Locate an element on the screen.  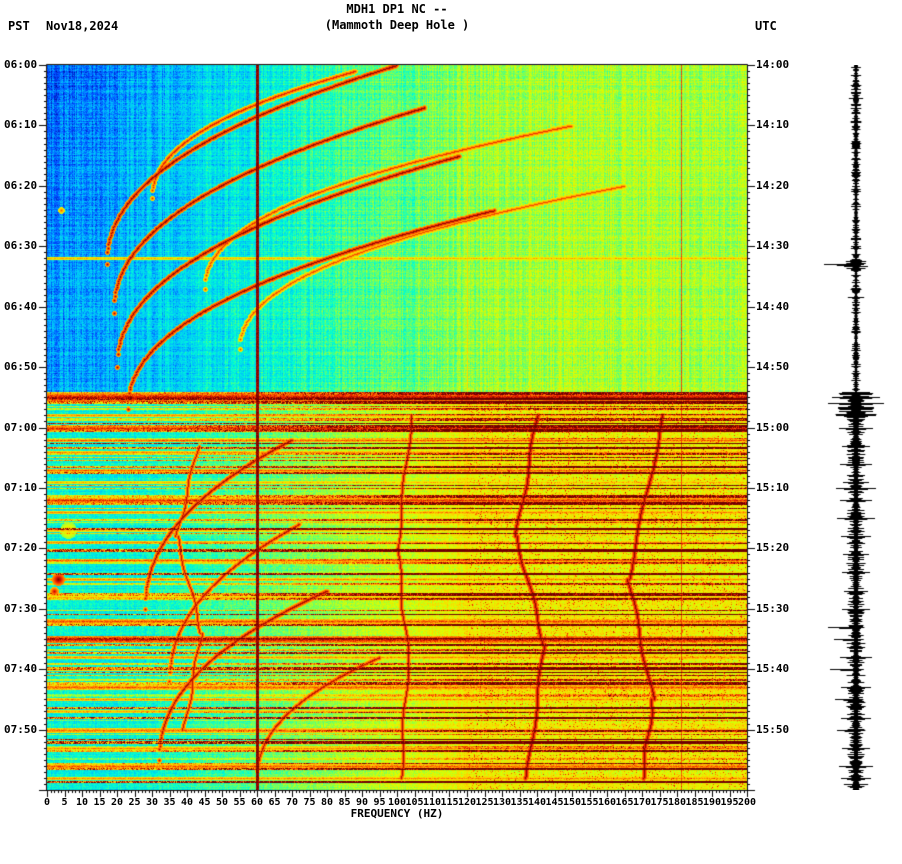
right-time-tick-label: 14:30 is located at coordinates (773, 246).